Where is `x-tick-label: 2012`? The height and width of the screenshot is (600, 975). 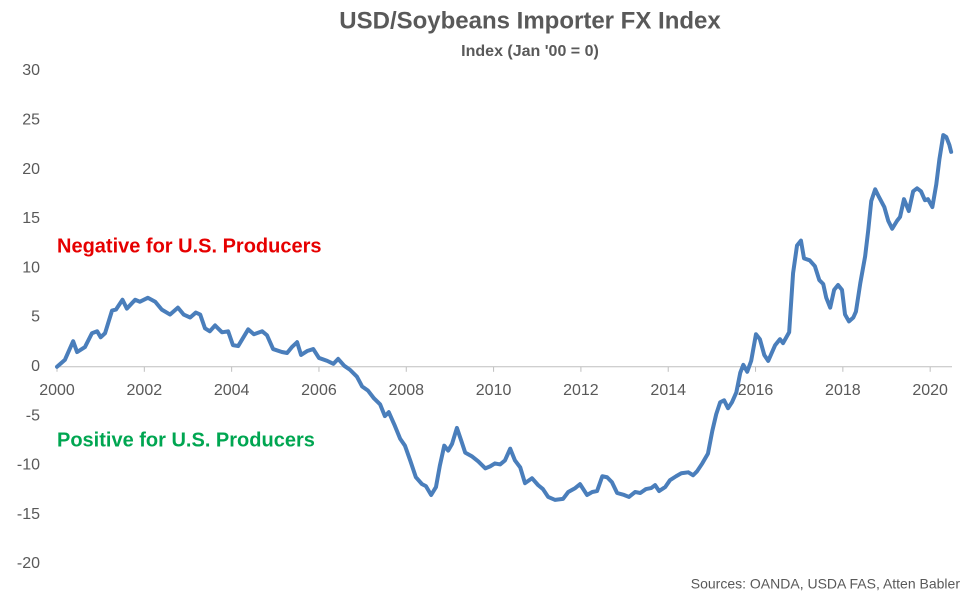
x-tick-label: 2012 is located at coordinates (581, 390).